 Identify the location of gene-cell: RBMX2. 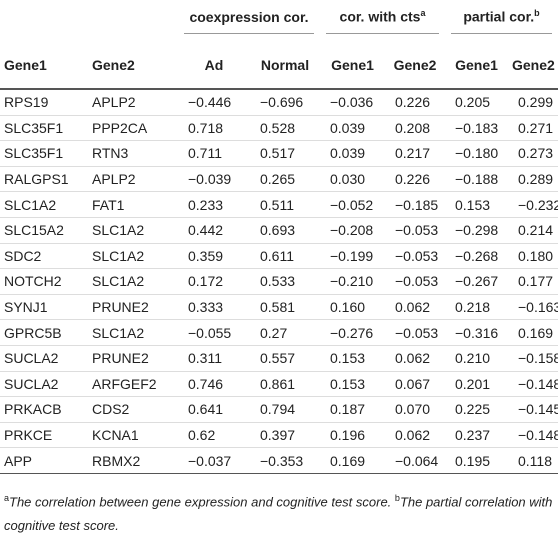
(133, 460).